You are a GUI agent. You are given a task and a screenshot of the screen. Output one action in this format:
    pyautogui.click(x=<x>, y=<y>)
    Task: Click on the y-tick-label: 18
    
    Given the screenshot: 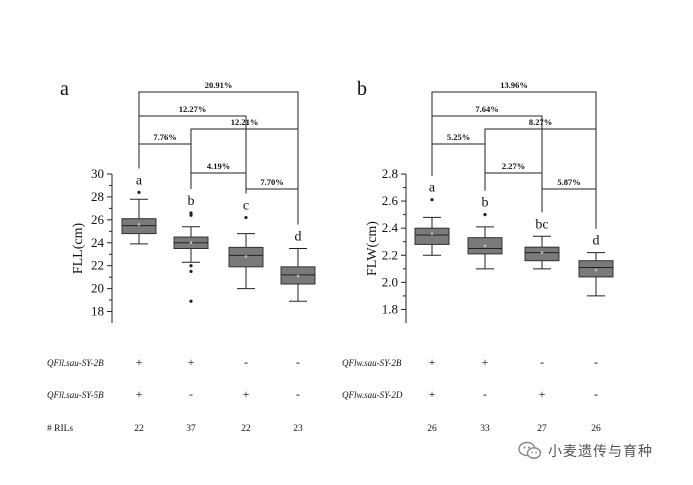 What is the action you would take?
    pyautogui.click(x=97, y=311)
    